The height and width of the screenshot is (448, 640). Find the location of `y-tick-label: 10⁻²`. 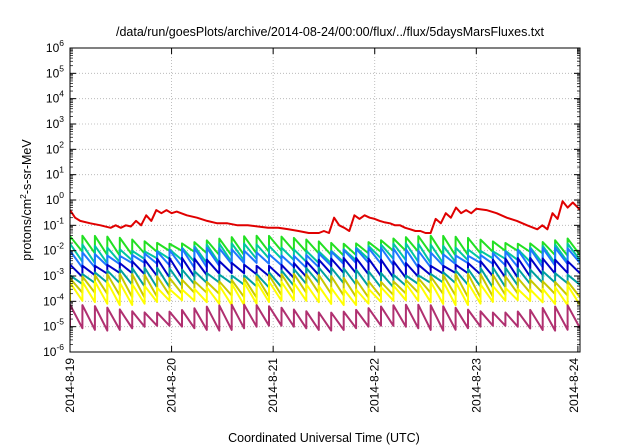

y-tick-label: 10⁻² is located at coordinates (53, 249).